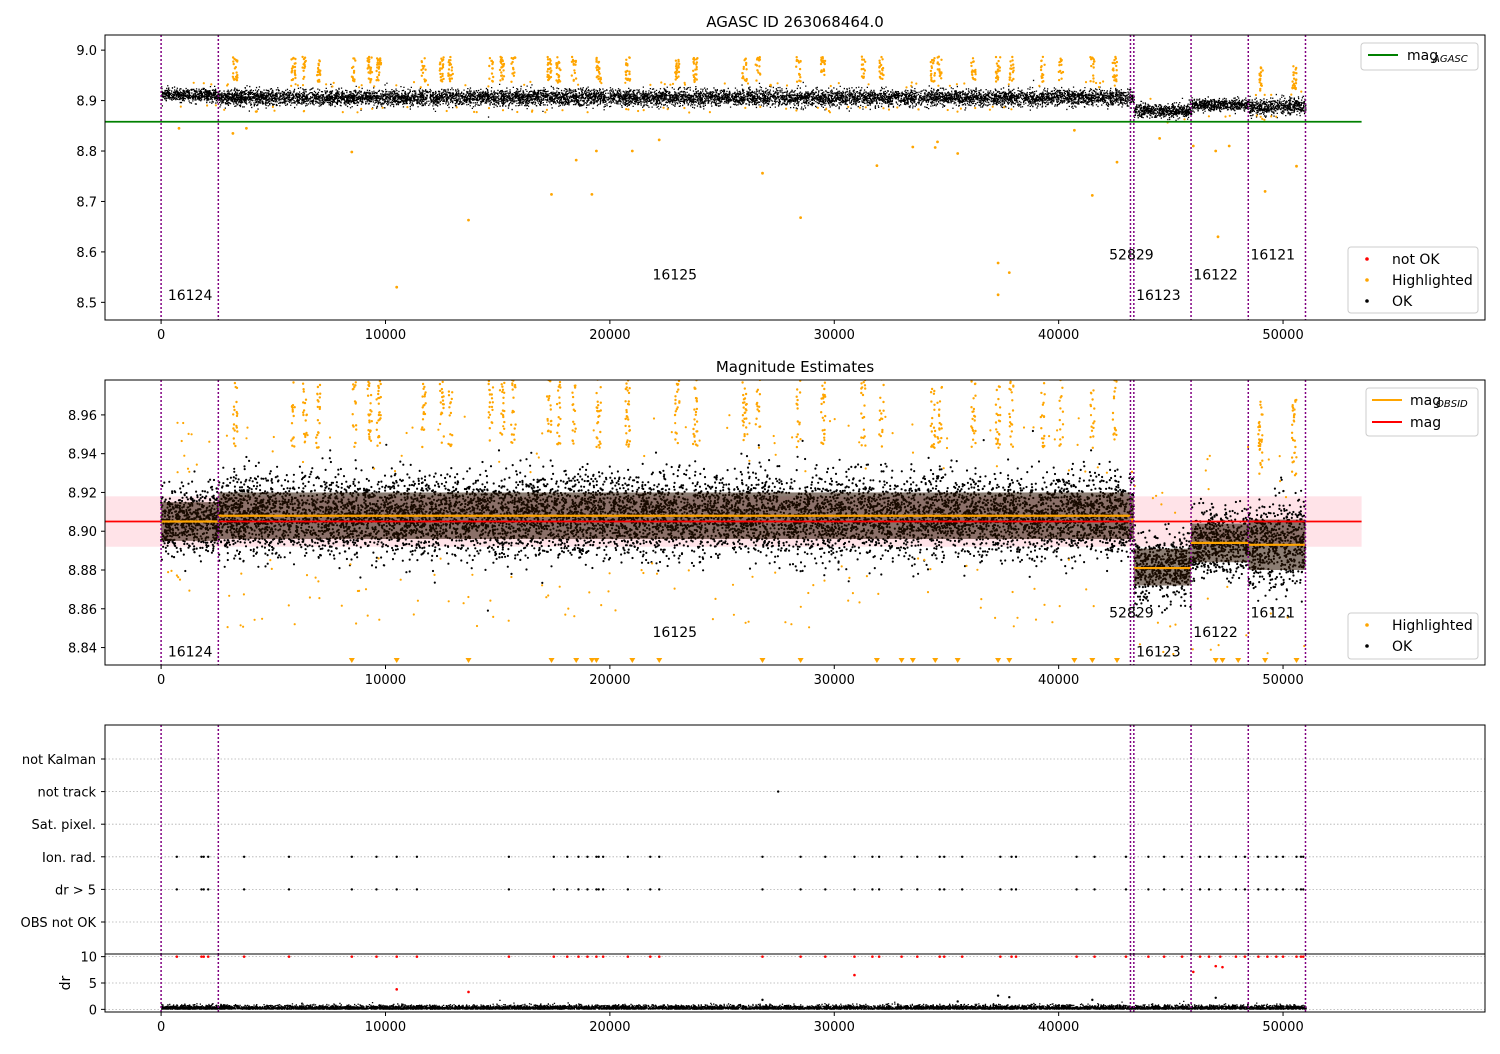 This screenshot has height=1054, width=1500. I want to click on obsid-labels-layer: 16124 16125 52829 16123 16122 16121, so click(731, 633).